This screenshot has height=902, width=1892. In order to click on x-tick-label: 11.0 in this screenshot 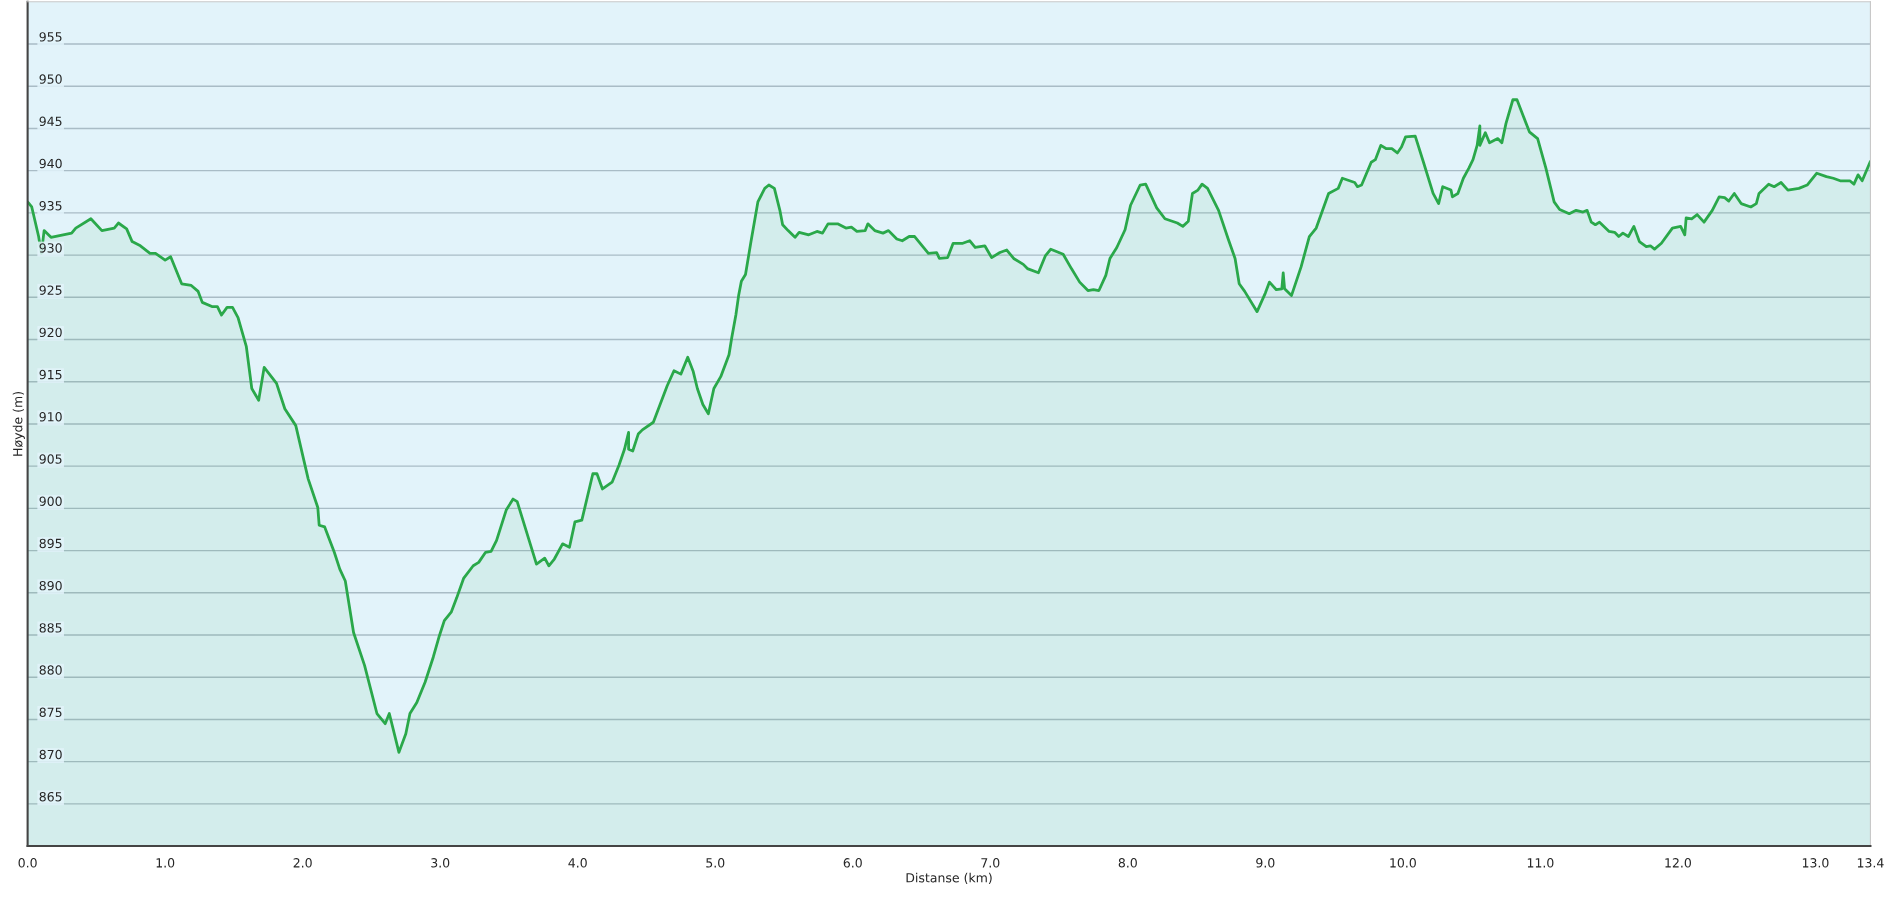, I will do `click(1540, 863)`.